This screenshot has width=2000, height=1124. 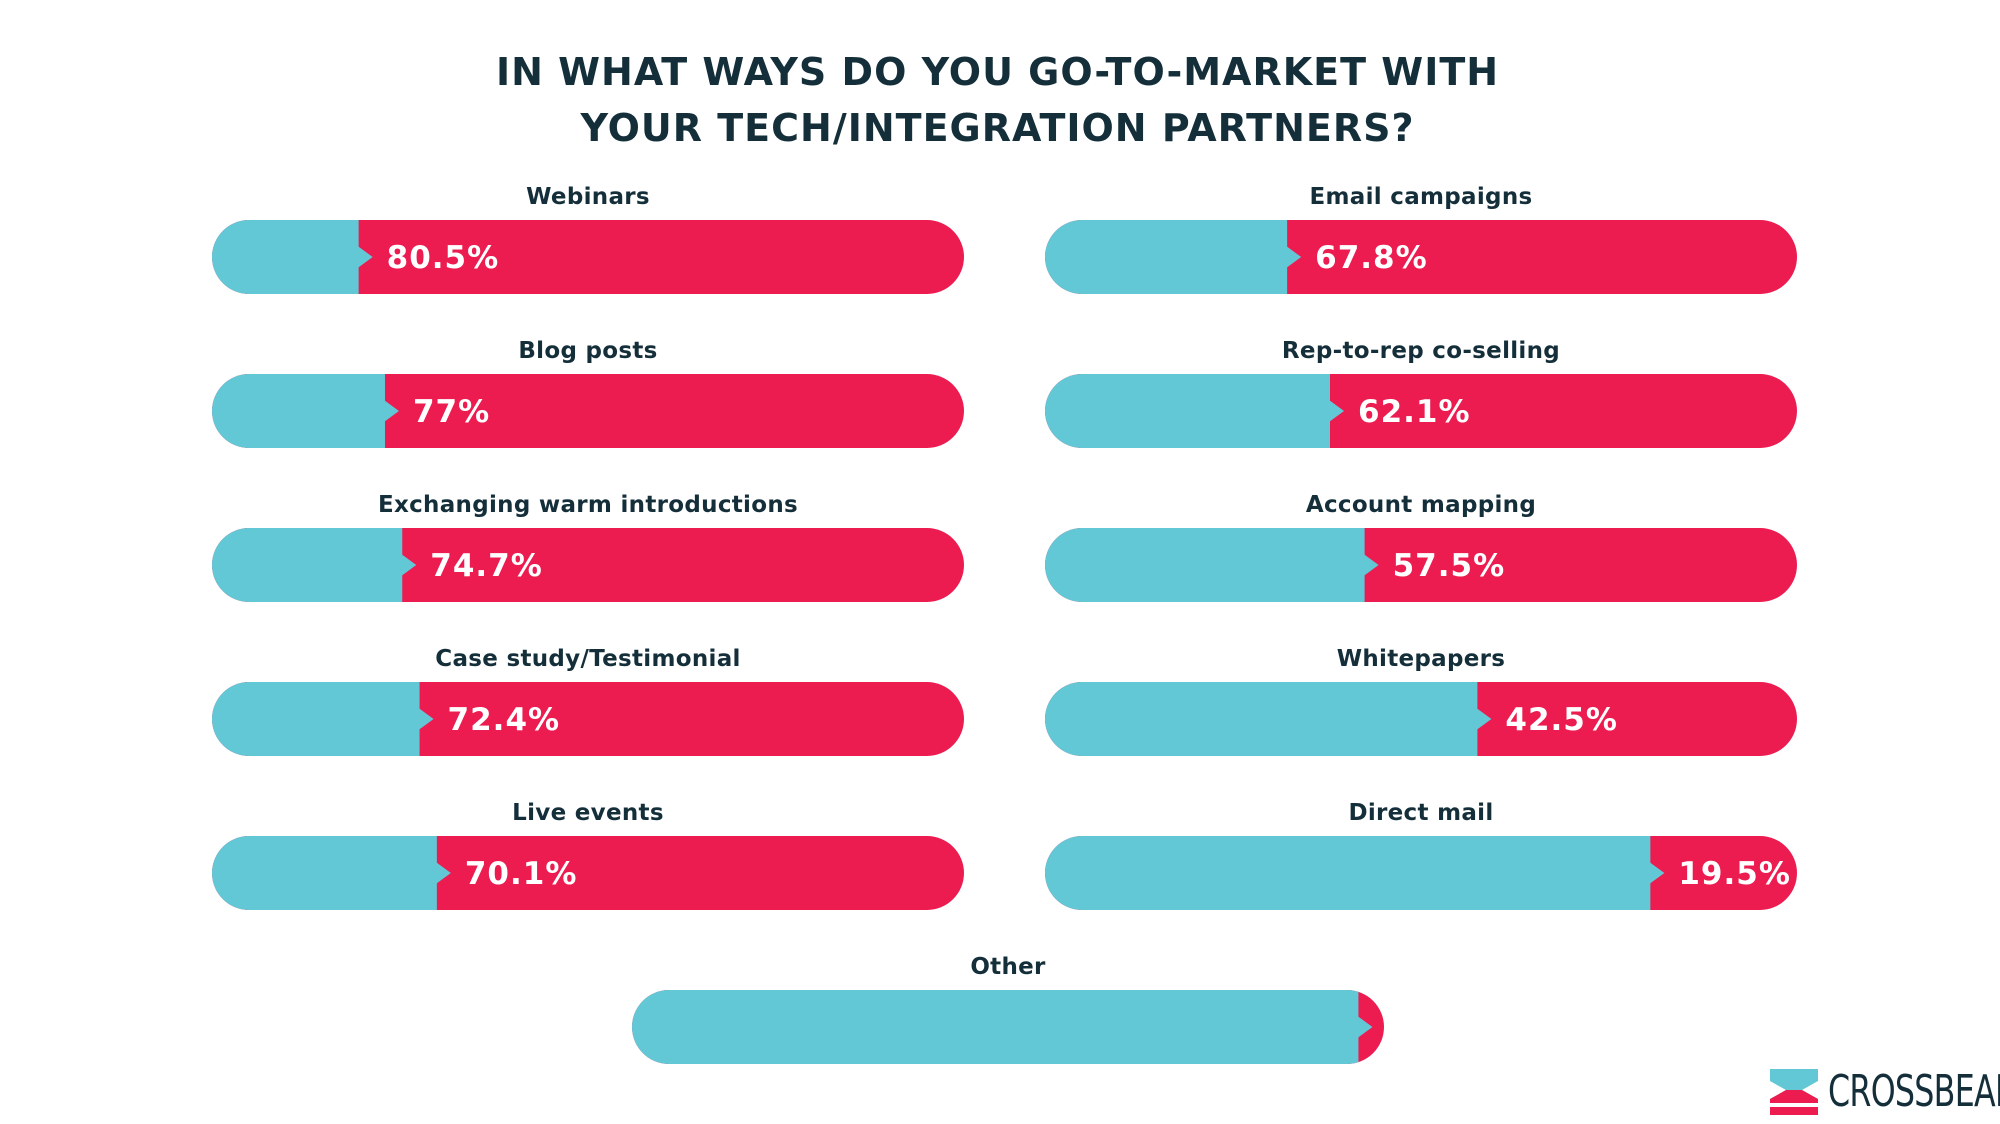 I want to click on bar-arrow-webinars, so click(x=365, y=257).